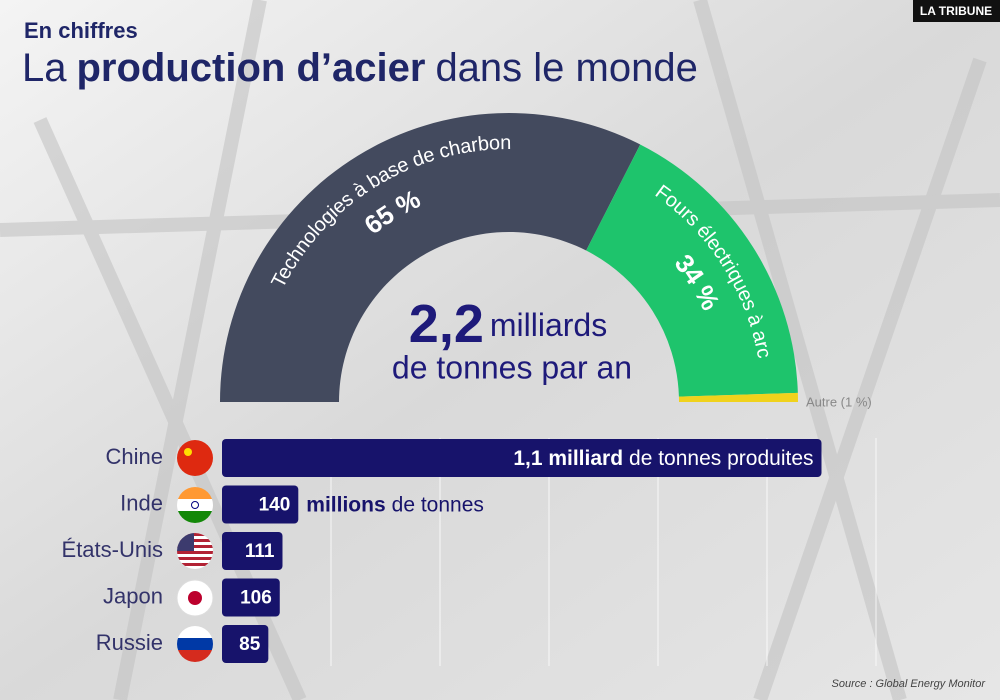 The image size is (1000, 700). I want to click on annotation-bold: millions, so click(345, 504).